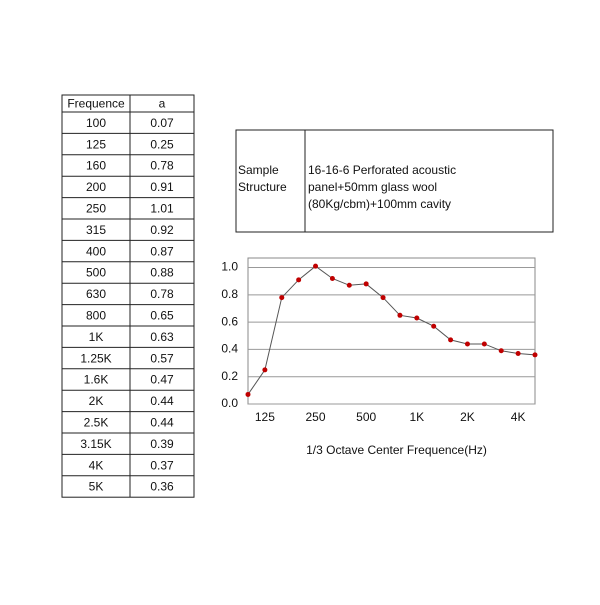  Describe the element at coordinates (366, 417) in the screenshot. I see `x-tick-label: 500` at that location.